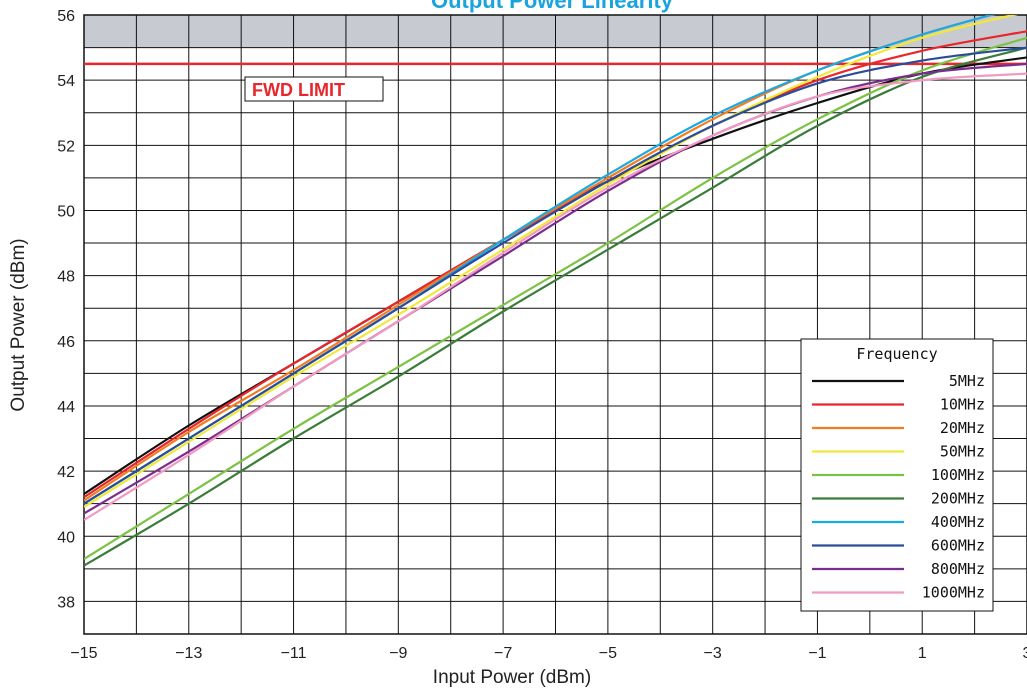 This screenshot has width=1027, height=691. What do you see at coordinates (66, 537) in the screenshot?
I see `y-tick-label: 40` at bounding box center [66, 537].